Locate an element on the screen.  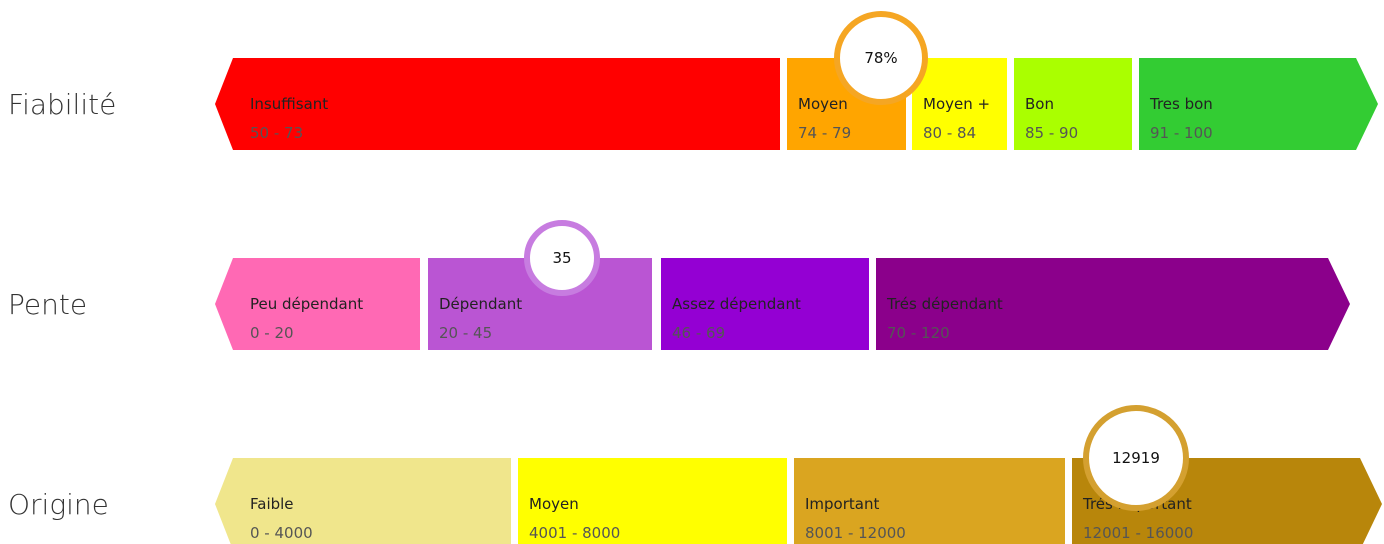
segment-name: Tres bon is located at coordinates (1181, 104).